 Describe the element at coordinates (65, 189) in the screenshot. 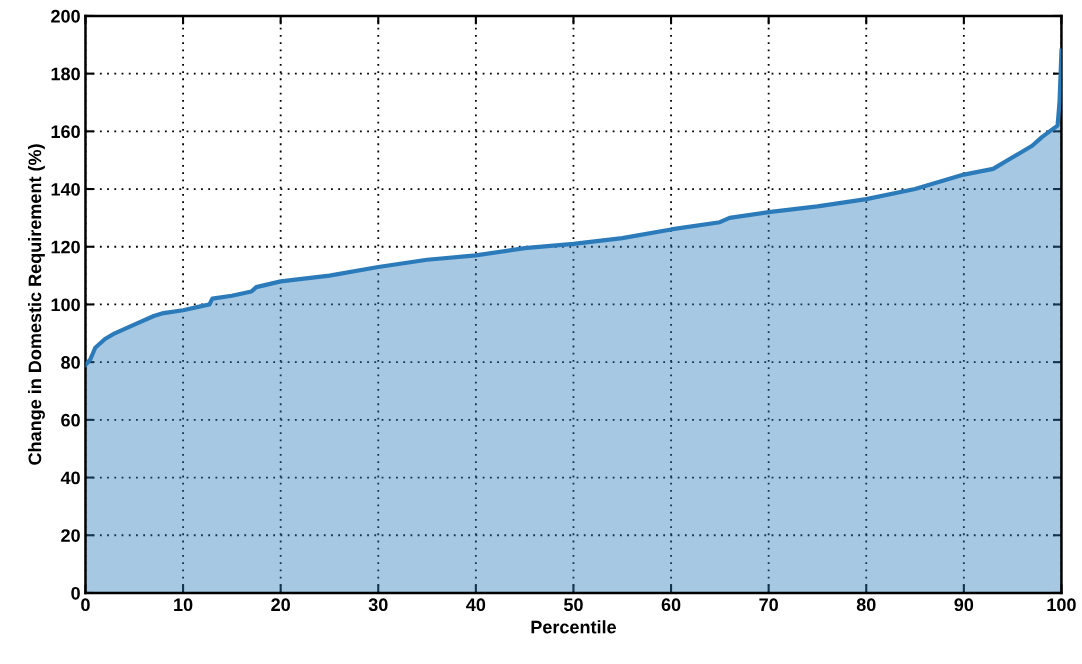

I see `y-tick-label: 140` at that location.